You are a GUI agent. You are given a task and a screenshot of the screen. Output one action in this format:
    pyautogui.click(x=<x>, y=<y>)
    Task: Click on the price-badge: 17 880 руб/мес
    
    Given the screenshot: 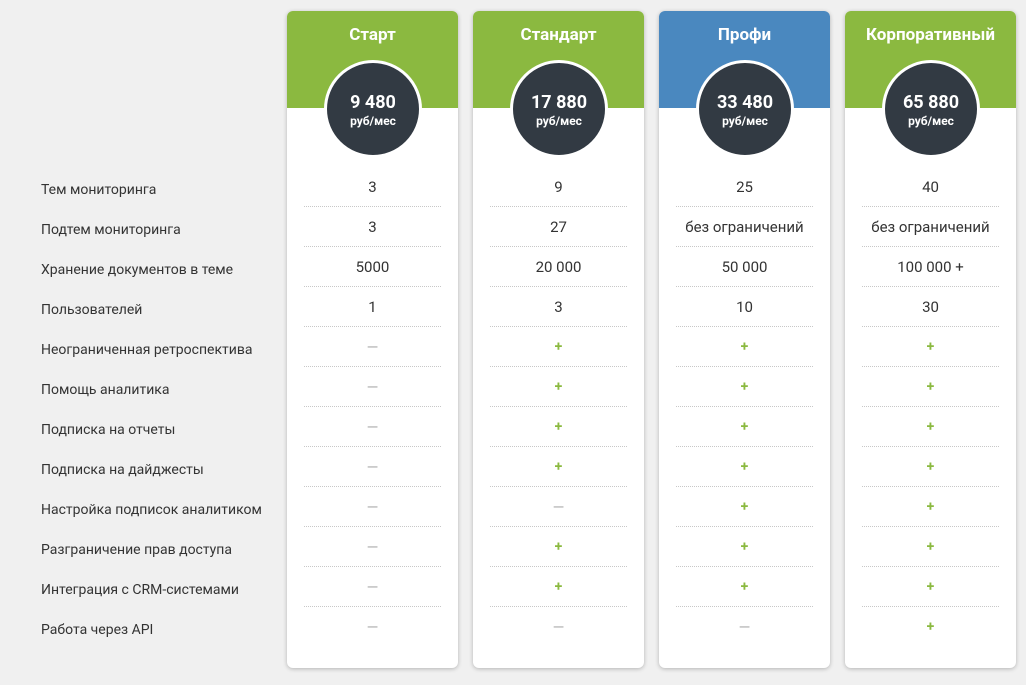 What is the action you would take?
    pyautogui.click(x=559, y=109)
    